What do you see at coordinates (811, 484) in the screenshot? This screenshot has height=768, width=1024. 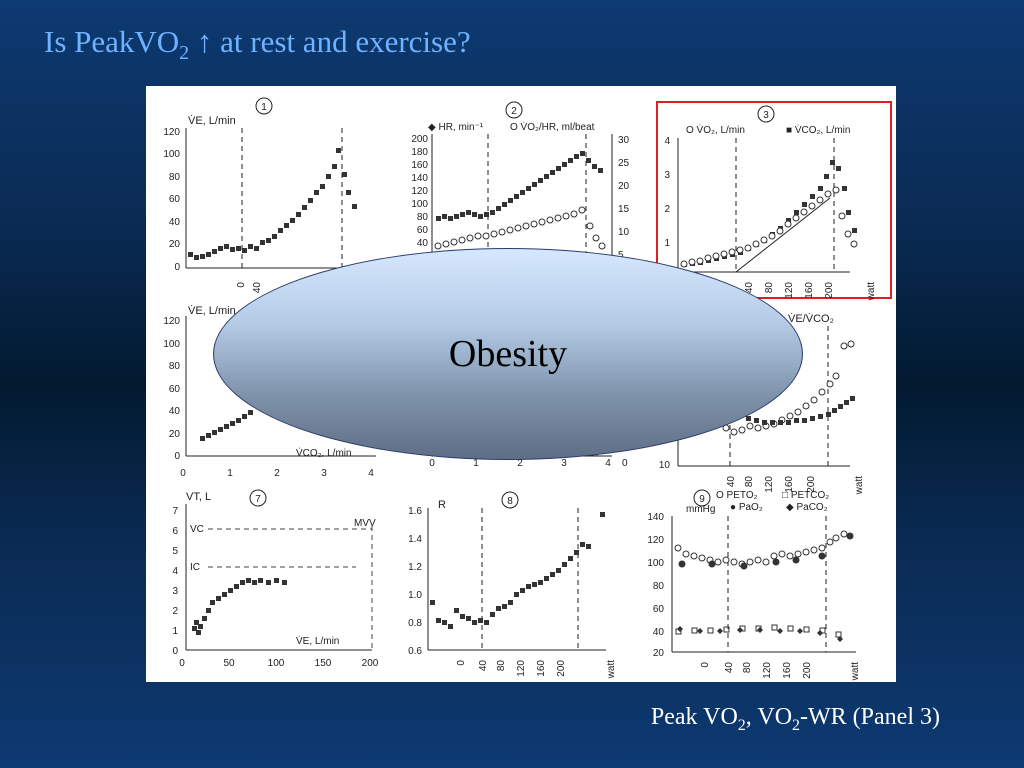 I see `panel-6-xtick: 200` at bounding box center [811, 484].